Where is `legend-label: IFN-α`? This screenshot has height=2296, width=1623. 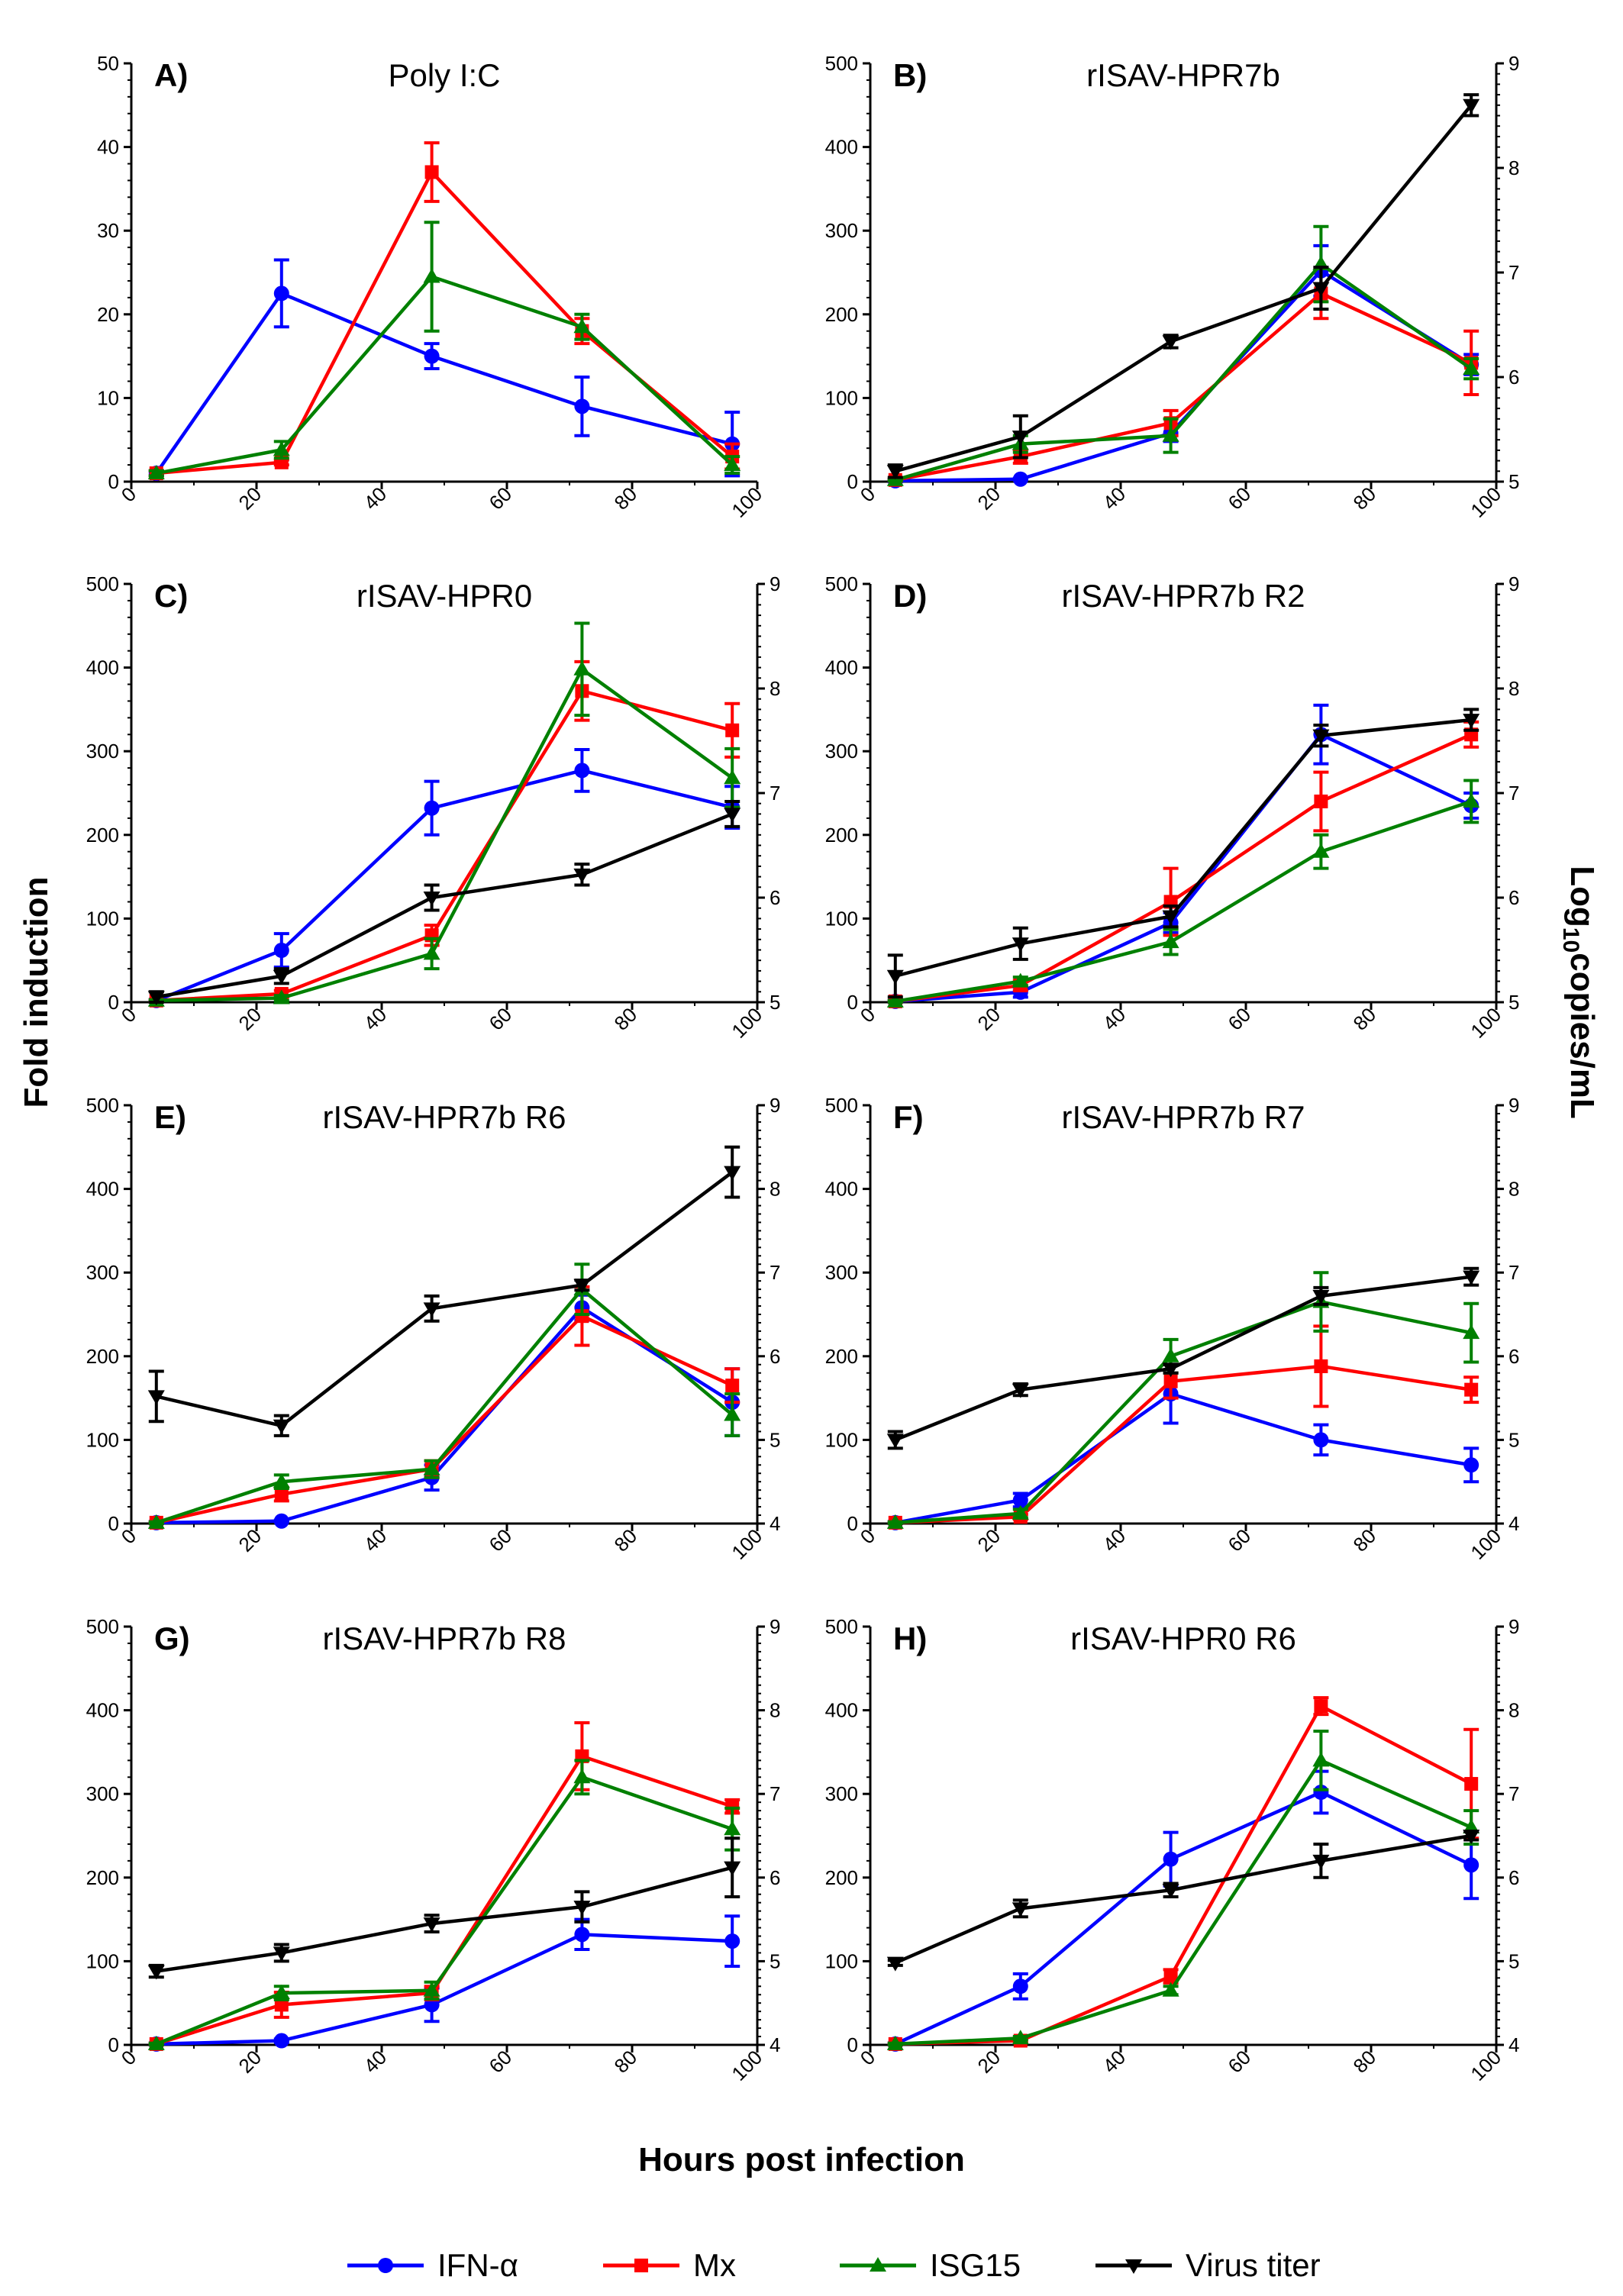
legend-label: IFN-α is located at coordinates (477, 2265).